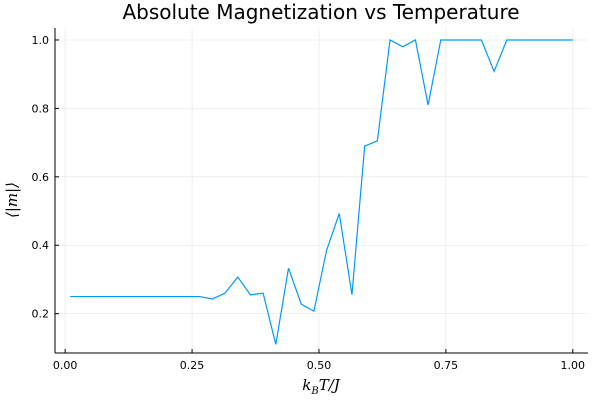 The width and height of the screenshot is (600, 400). What do you see at coordinates (65, 365) in the screenshot?
I see `x-tick-label: 0.00` at bounding box center [65, 365].